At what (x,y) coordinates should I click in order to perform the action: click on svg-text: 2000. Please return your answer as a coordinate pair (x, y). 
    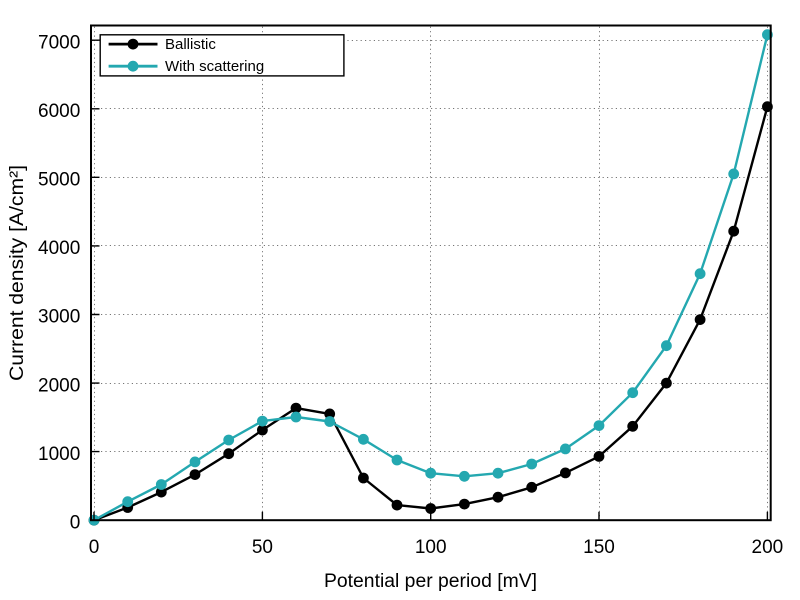
    Looking at the image, I should click on (59, 385).